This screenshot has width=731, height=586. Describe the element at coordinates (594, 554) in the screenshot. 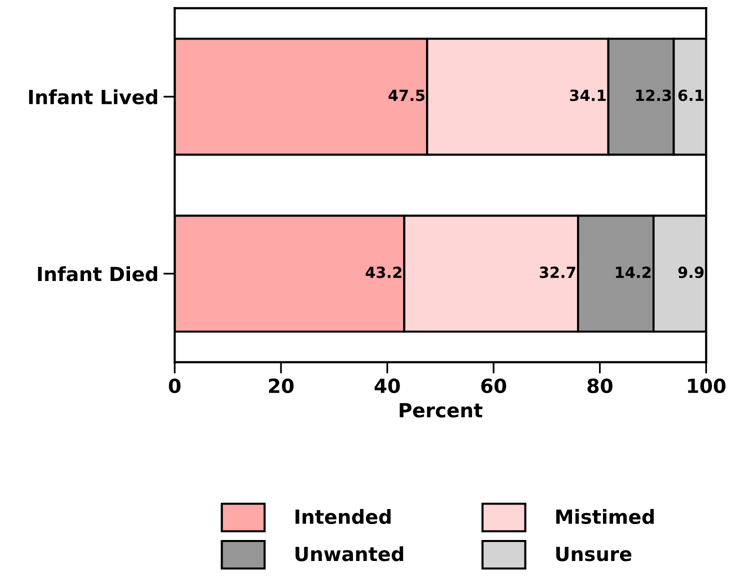

I see `legend-label: Unsure` at that location.